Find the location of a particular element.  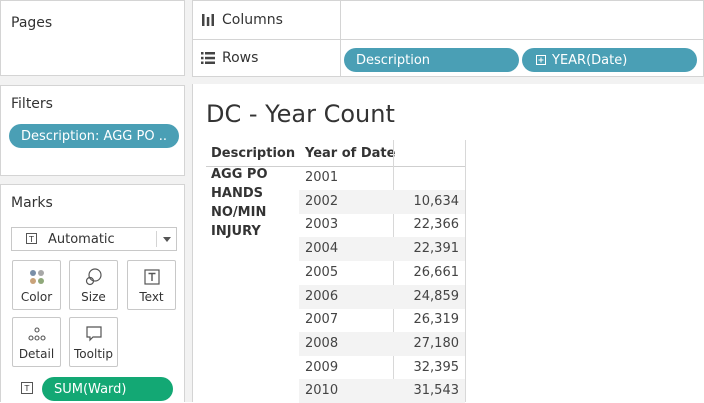

table-row: 2001 is located at coordinates (382, 178).